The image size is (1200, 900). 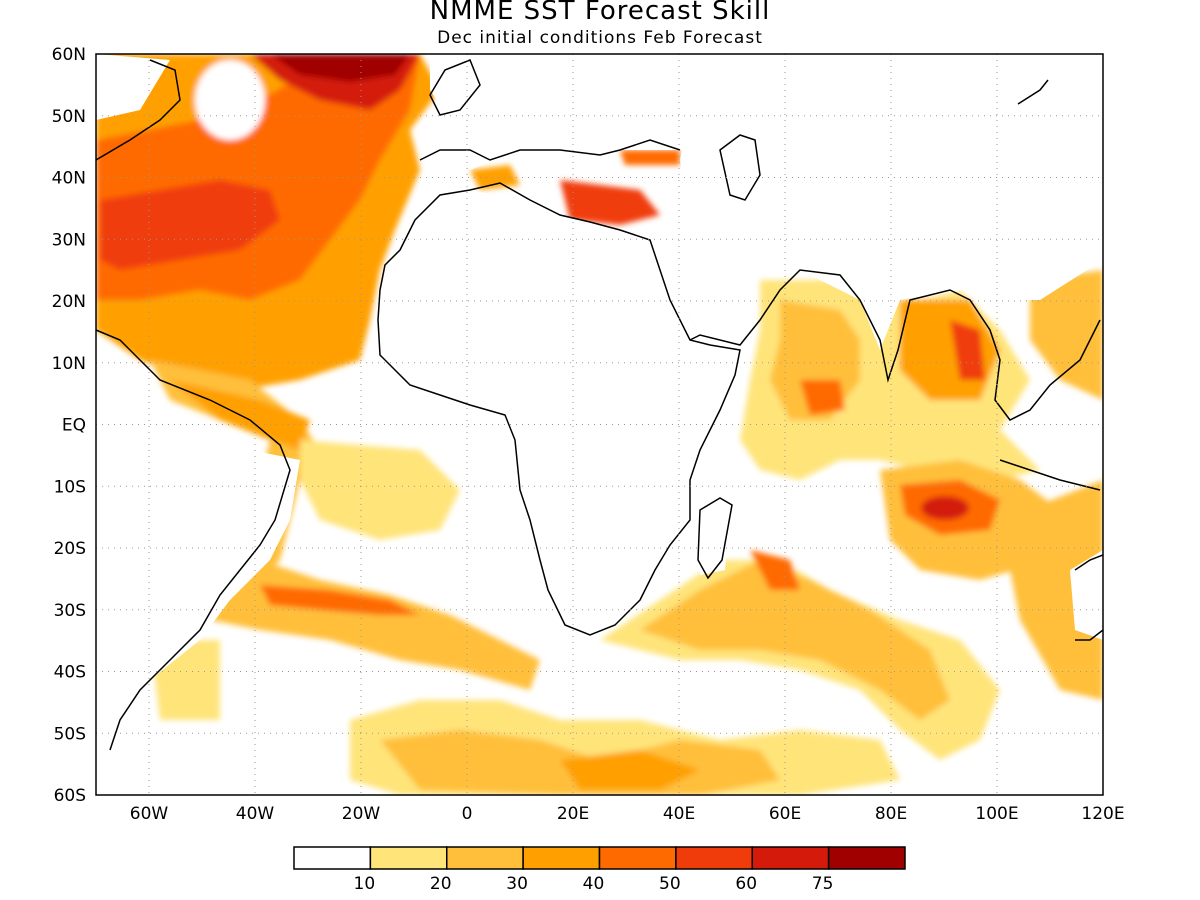 I want to click on latitude-label: 30S, so click(x=70, y=611).